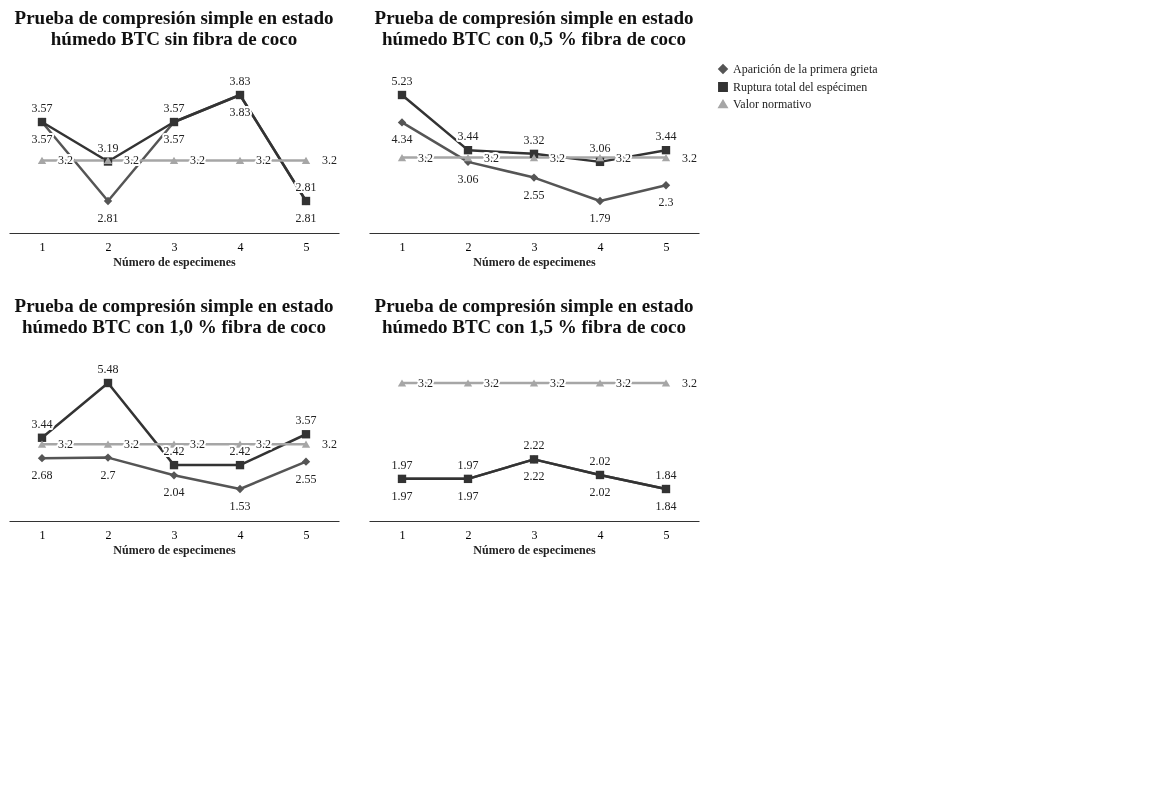 The height and width of the screenshot is (796, 1164). What do you see at coordinates (800, 87) in the screenshot?
I see `legend-label: Ruptura total del espécimen` at bounding box center [800, 87].